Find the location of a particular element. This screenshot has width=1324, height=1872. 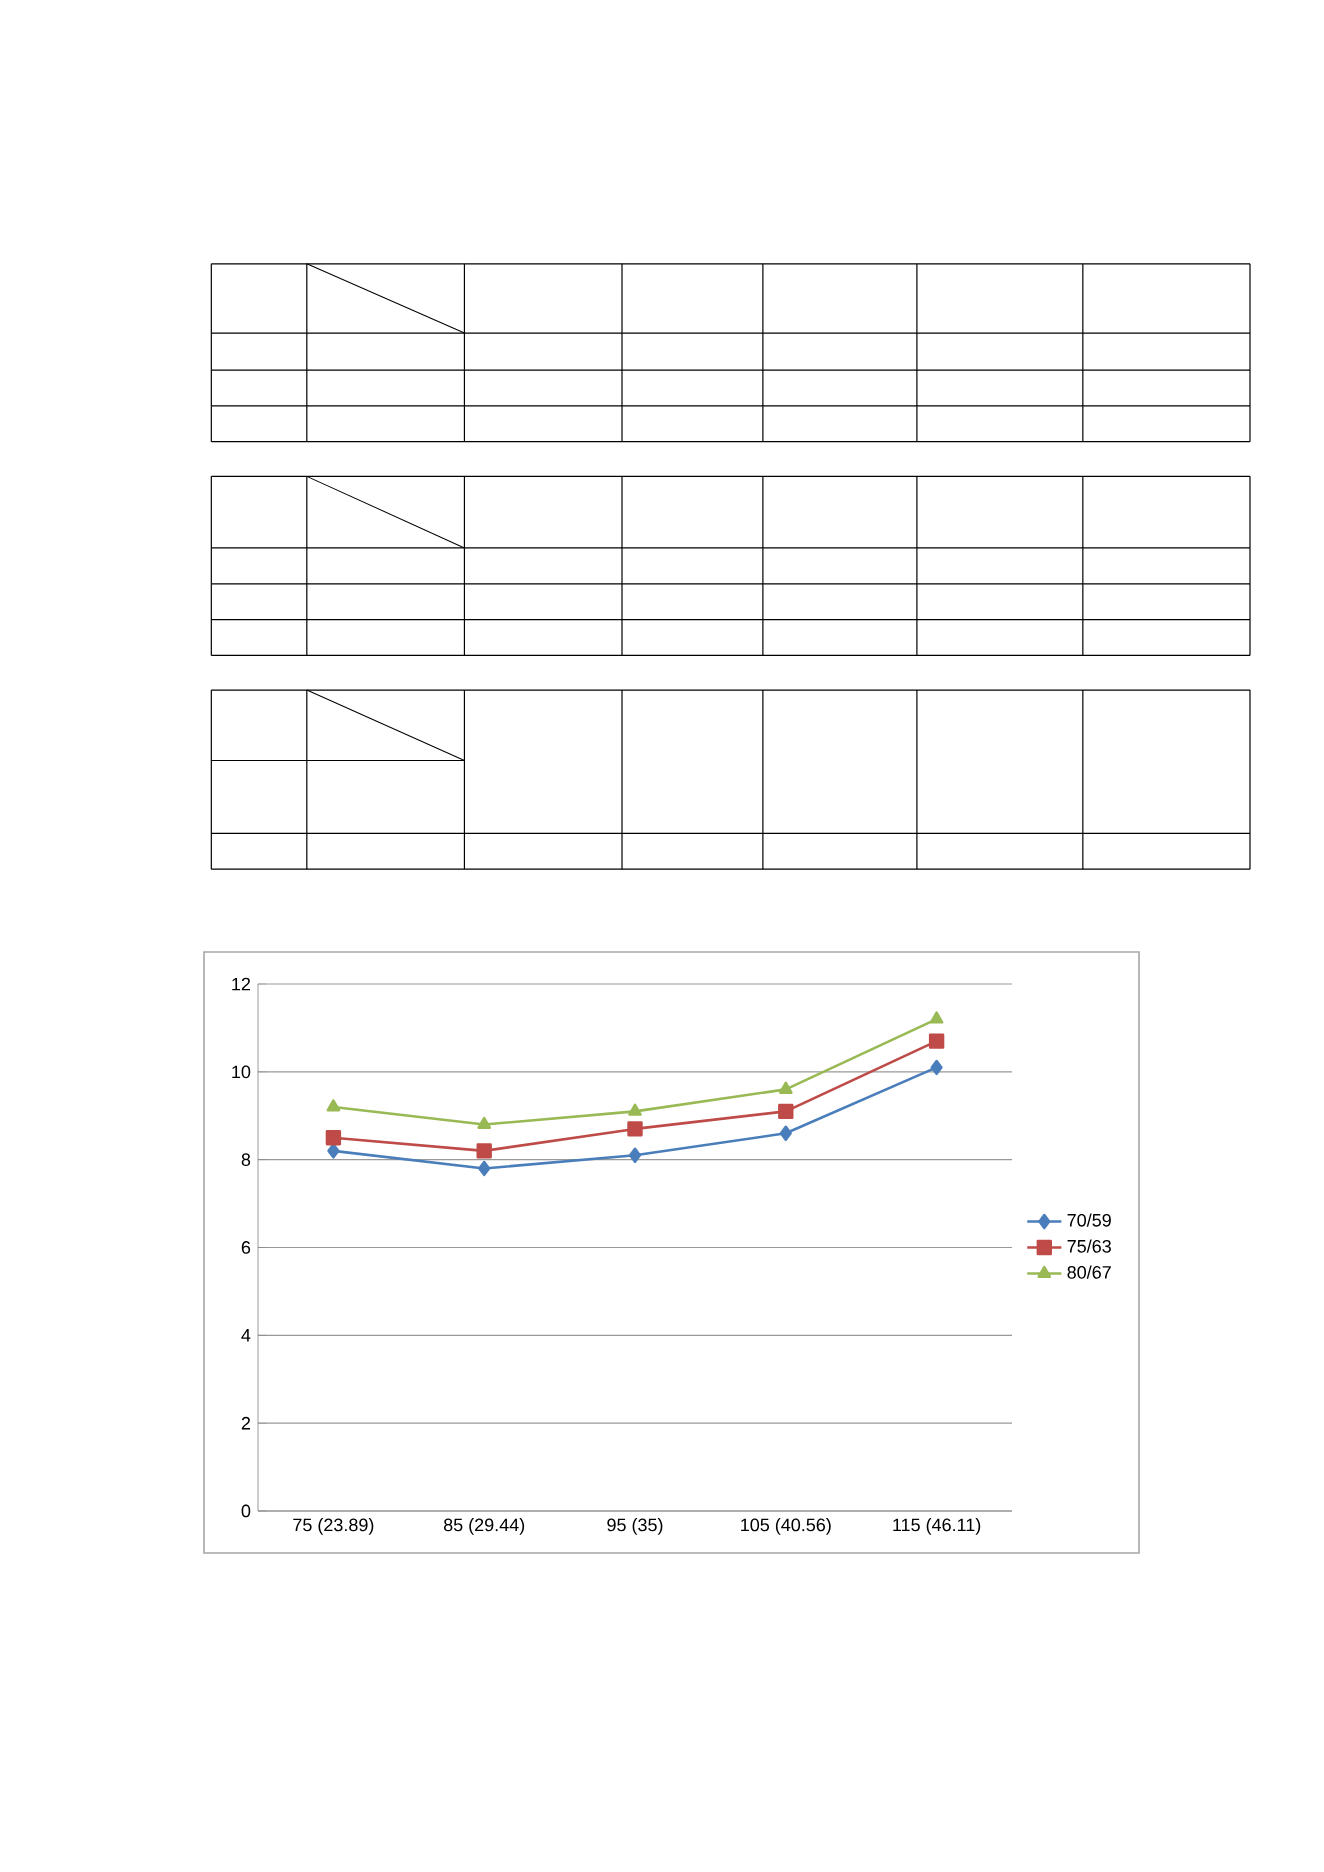

legend-label: 70/59 is located at coordinates (1089, 1220).